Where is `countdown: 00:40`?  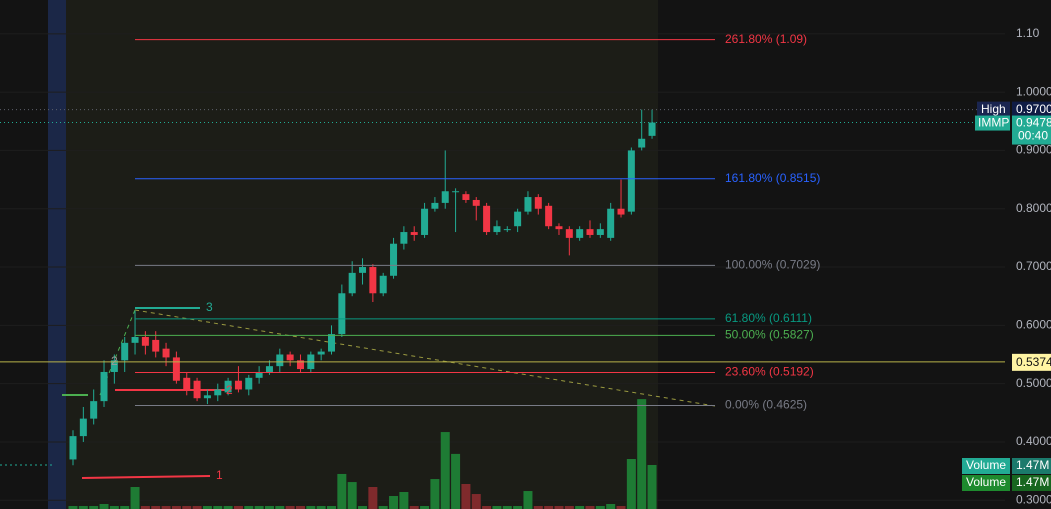 countdown: 00:40 is located at coordinates (1033, 136).